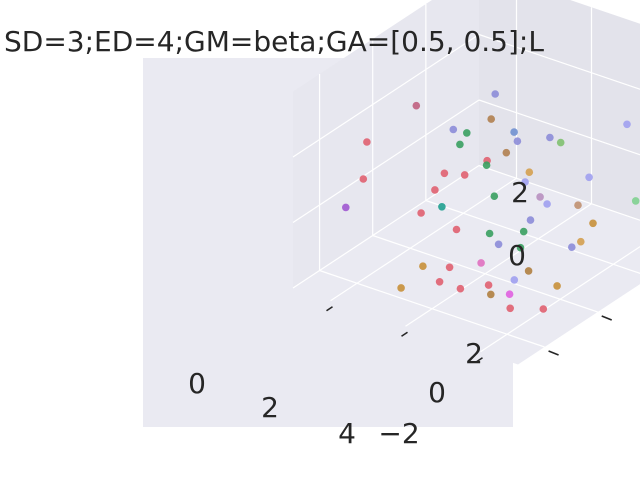 The image size is (640, 480). What do you see at coordinates (517, 255) in the screenshot?
I see `z-tick-label: 0` at bounding box center [517, 255].